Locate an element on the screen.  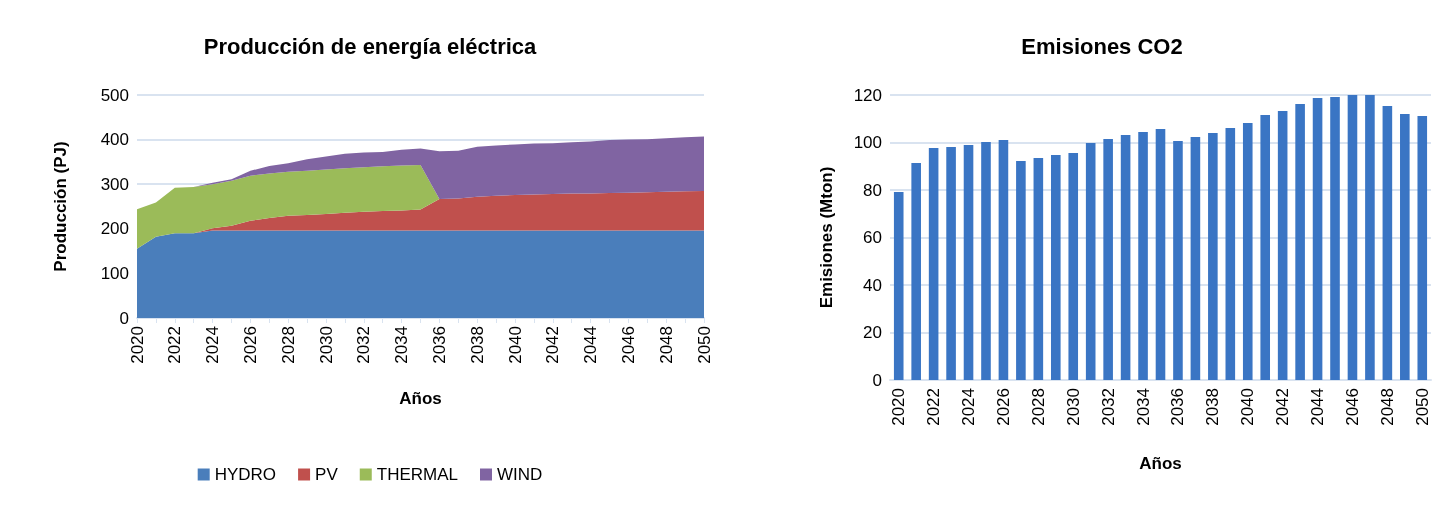
chart-title: Emisiones CO2 is located at coordinates (1102, 46).